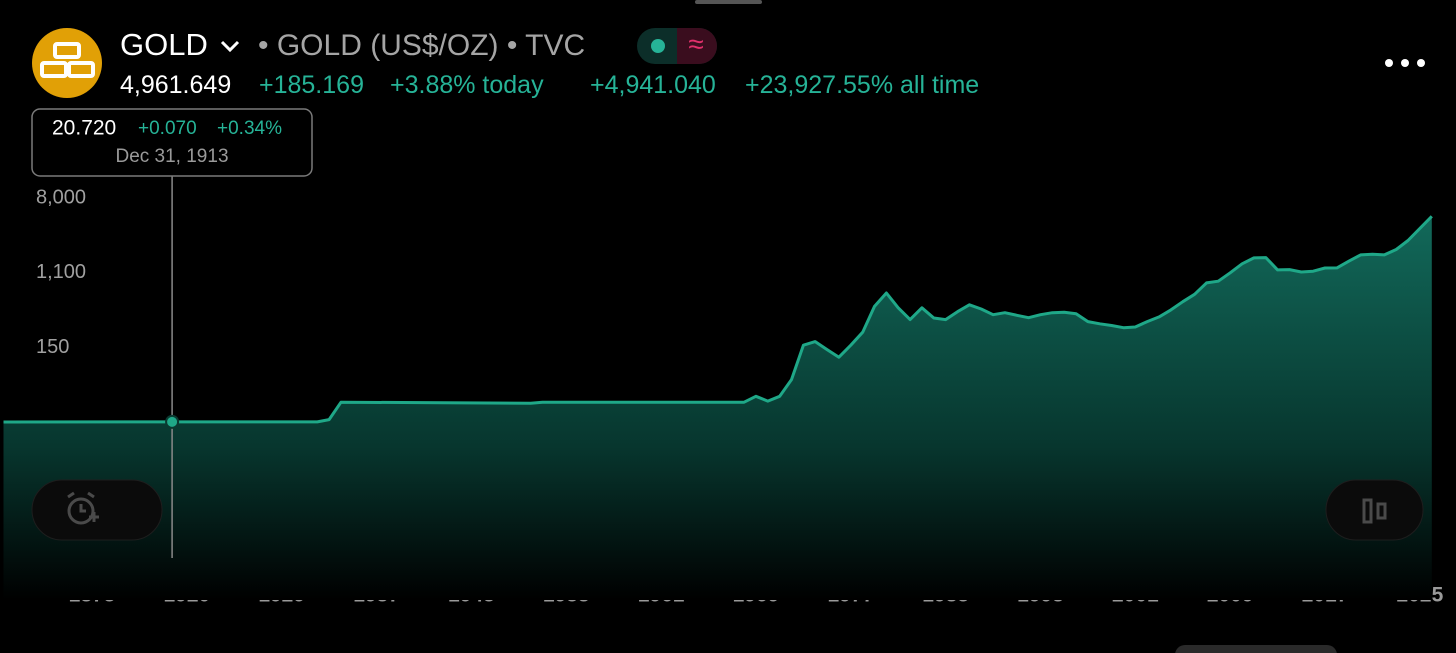 The height and width of the screenshot is (653, 1456). Describe the element at coordinates (1405, 63) in the screenshot. I see `menu-dots` at that location.